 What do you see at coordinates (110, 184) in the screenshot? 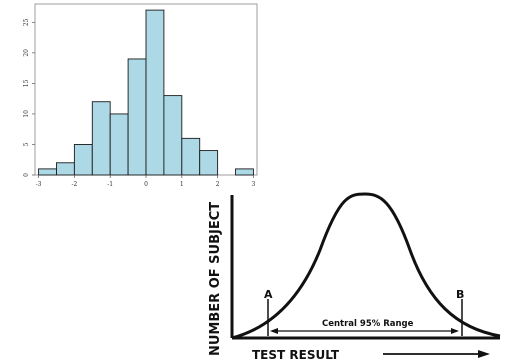
I see `histogram-x-tick-label: -1` at bounding box center [110, 184].